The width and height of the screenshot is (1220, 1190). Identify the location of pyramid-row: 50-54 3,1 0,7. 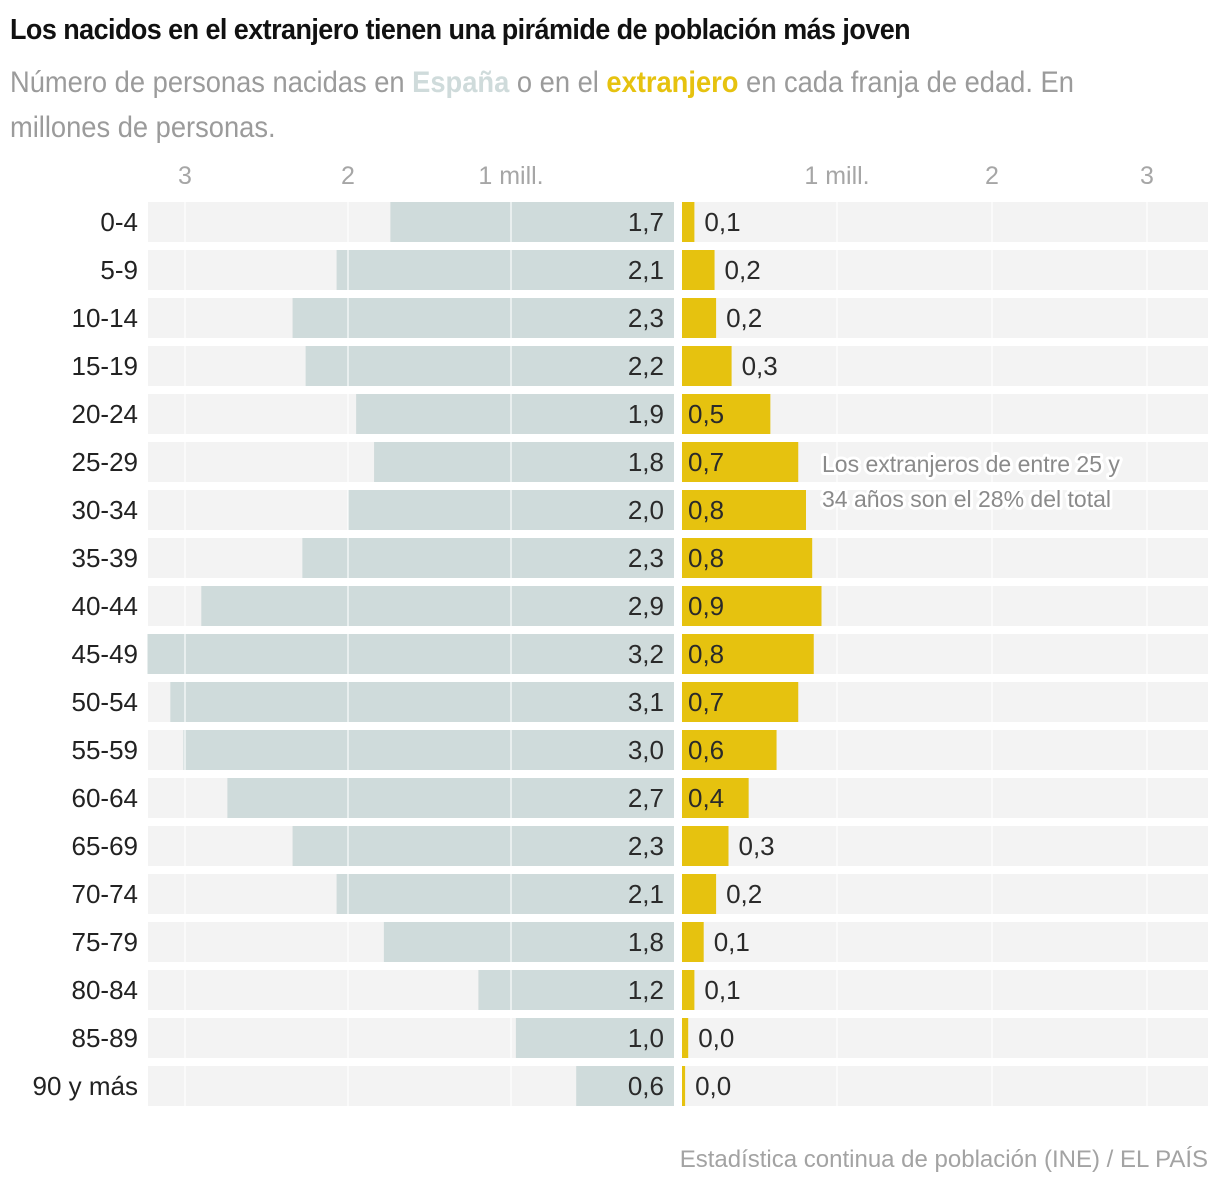
(640, 702).